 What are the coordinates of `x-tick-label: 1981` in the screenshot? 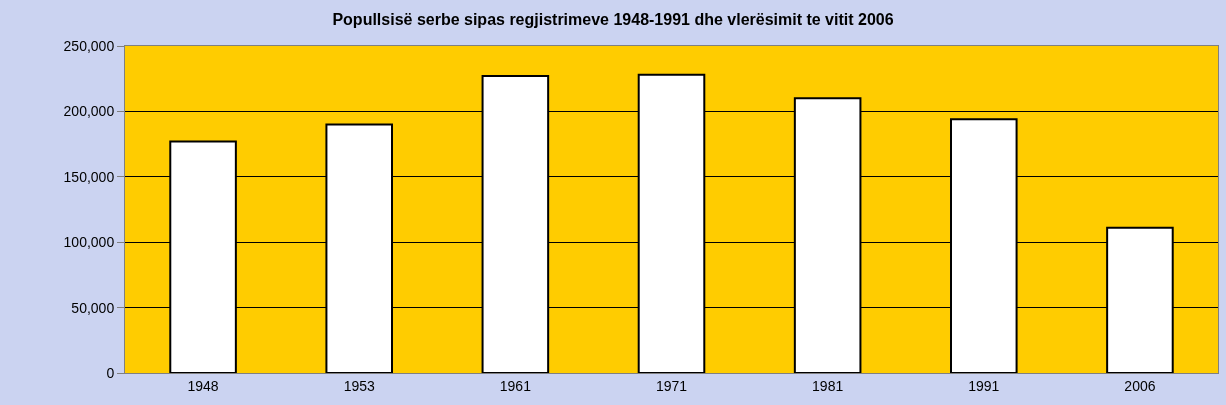 It's located at (828, 385).